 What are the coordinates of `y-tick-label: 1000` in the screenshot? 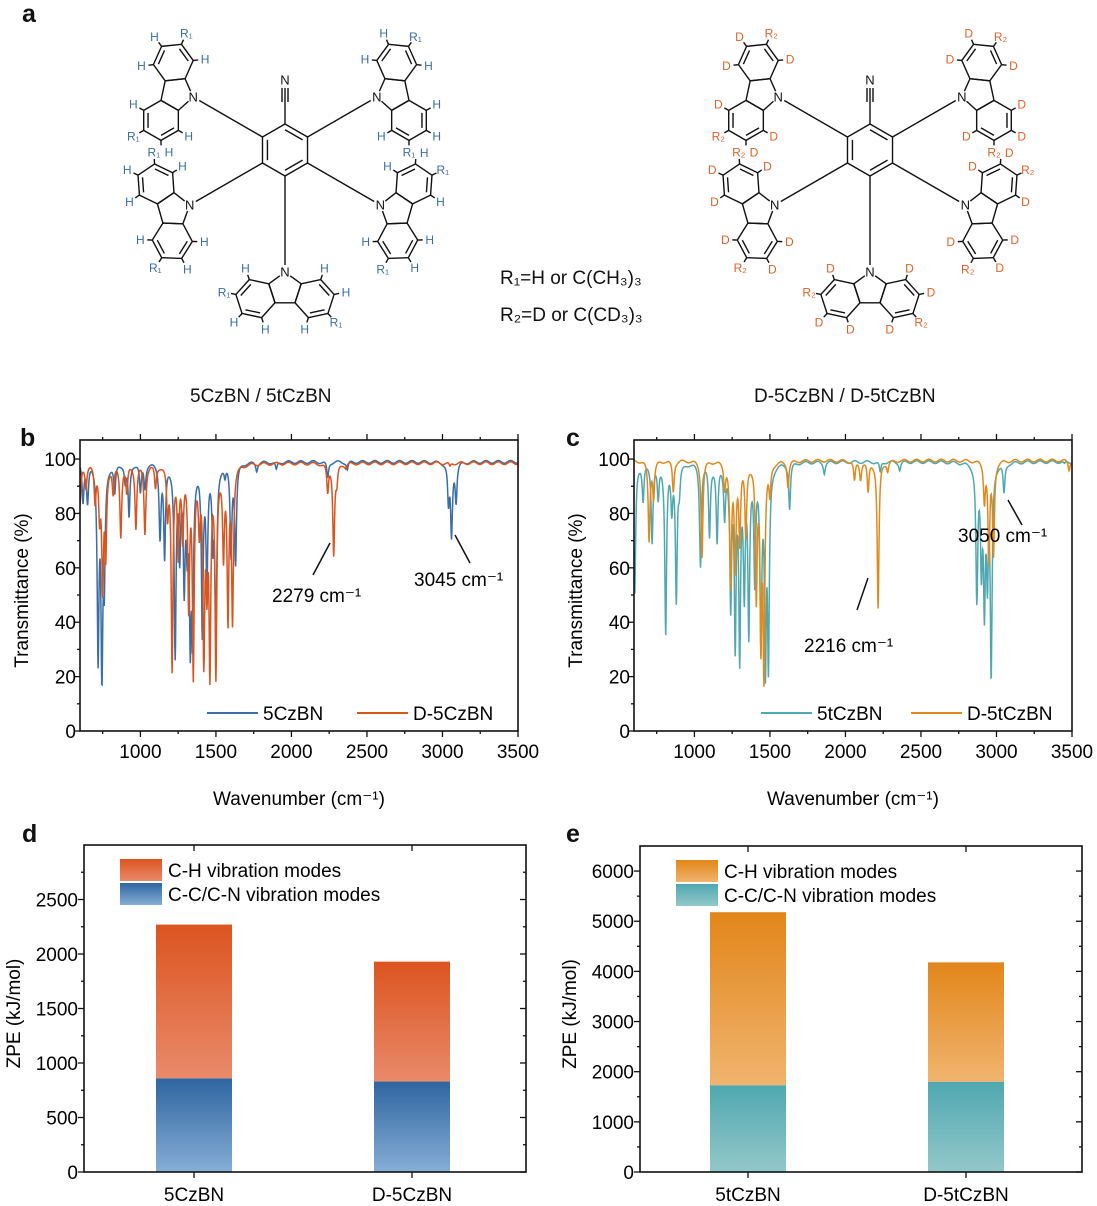 It's located at (613, 1123).